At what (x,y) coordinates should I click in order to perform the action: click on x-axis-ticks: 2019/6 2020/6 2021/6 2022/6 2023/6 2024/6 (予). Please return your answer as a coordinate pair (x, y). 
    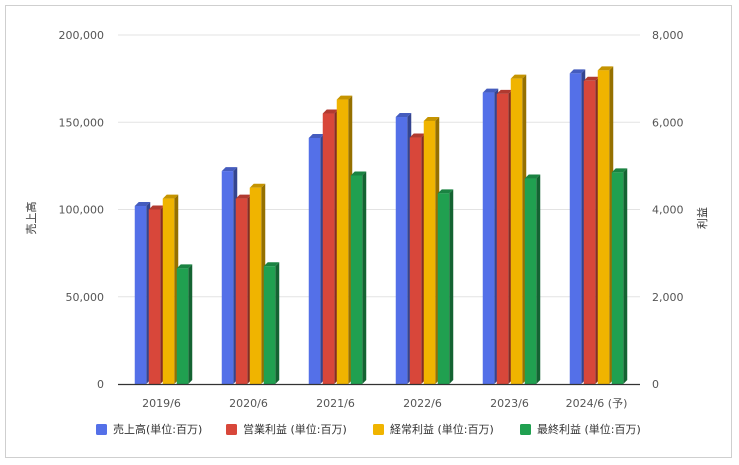
    Looking at the image, I should click on (384, 403).